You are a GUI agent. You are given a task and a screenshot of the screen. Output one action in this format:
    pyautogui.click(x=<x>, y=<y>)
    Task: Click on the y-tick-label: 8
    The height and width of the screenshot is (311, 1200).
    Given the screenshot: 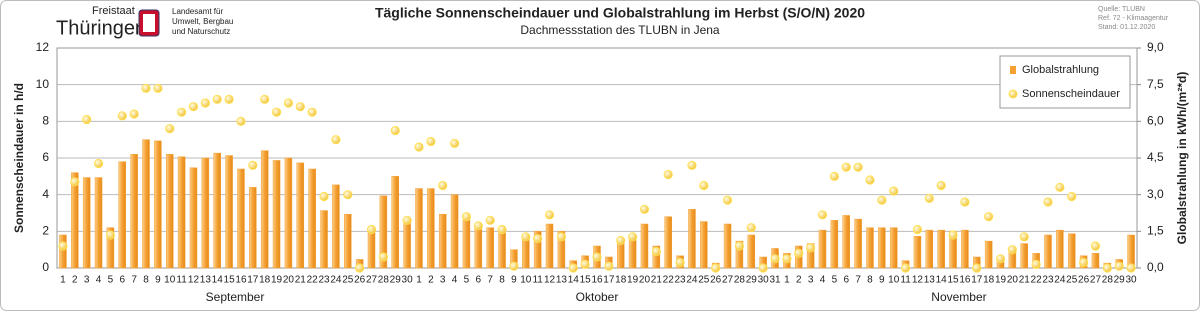 What is the action you would take?
    pyautogui.click(x=45, y=121)
    